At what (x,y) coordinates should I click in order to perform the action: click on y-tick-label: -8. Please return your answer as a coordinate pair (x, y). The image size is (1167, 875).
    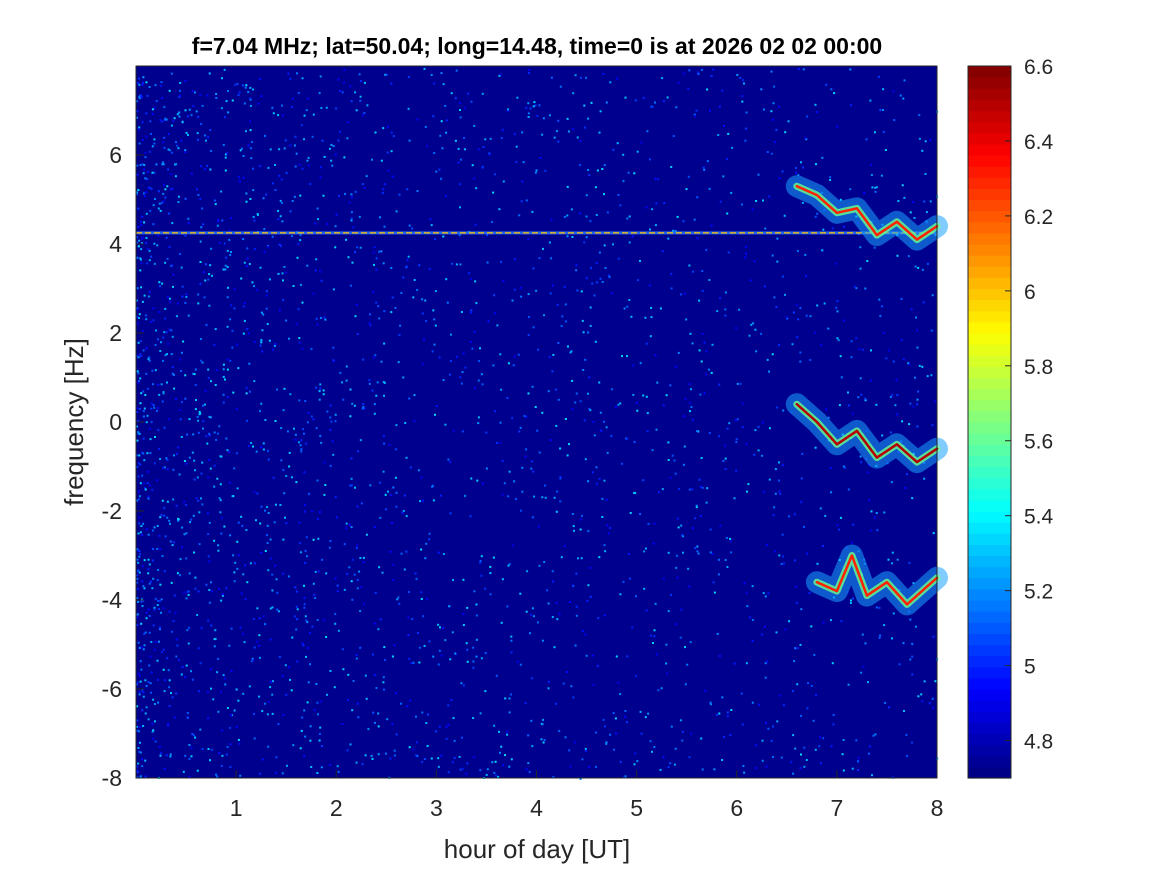
    Looking at the image, I should click on (112, 778).